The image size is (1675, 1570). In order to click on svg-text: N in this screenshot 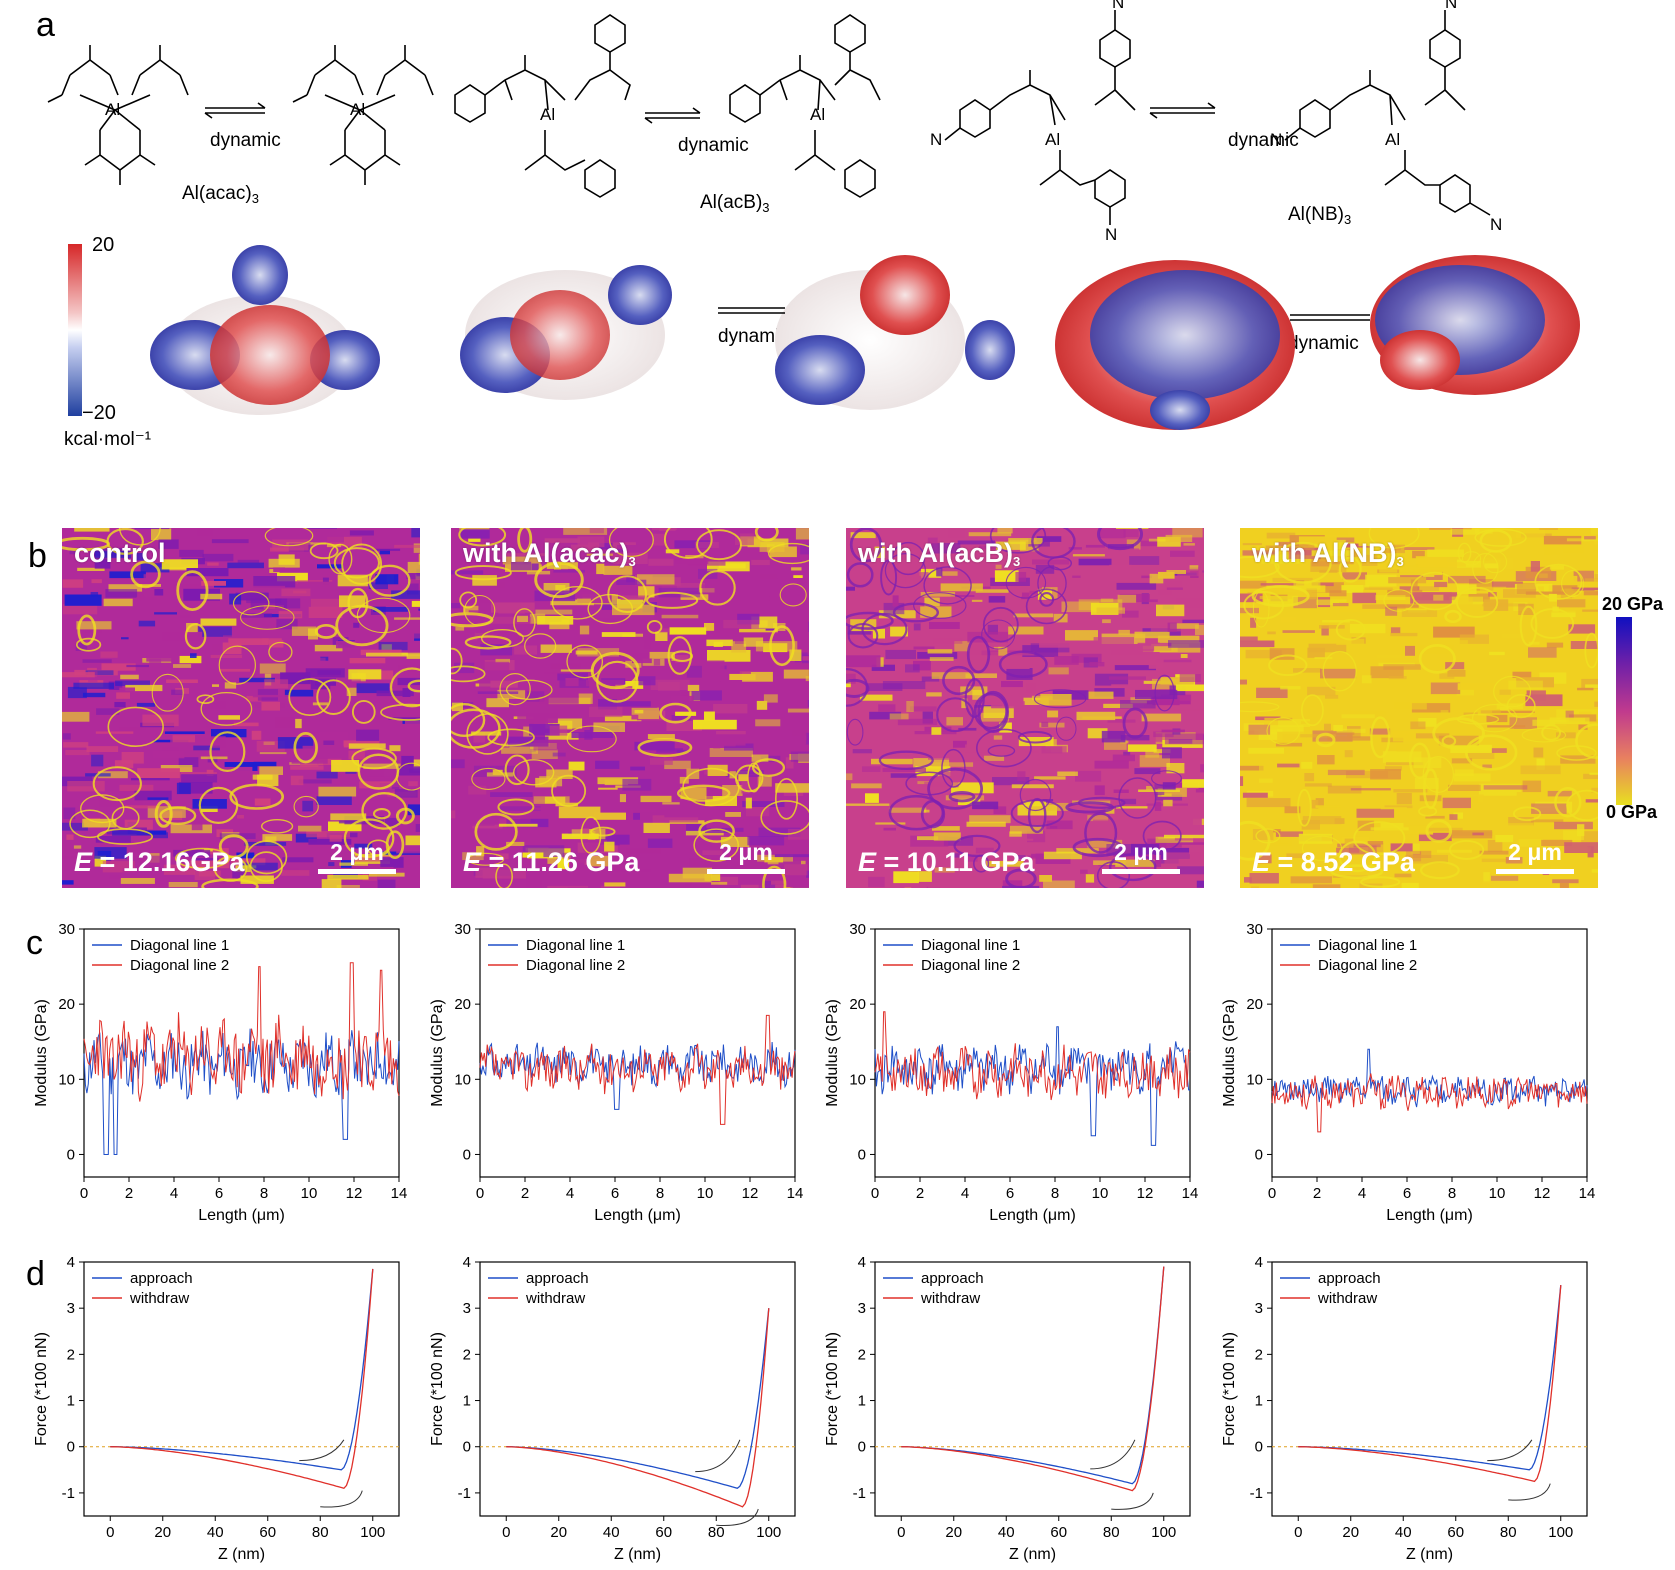, I will do `click(1111, 234)`.